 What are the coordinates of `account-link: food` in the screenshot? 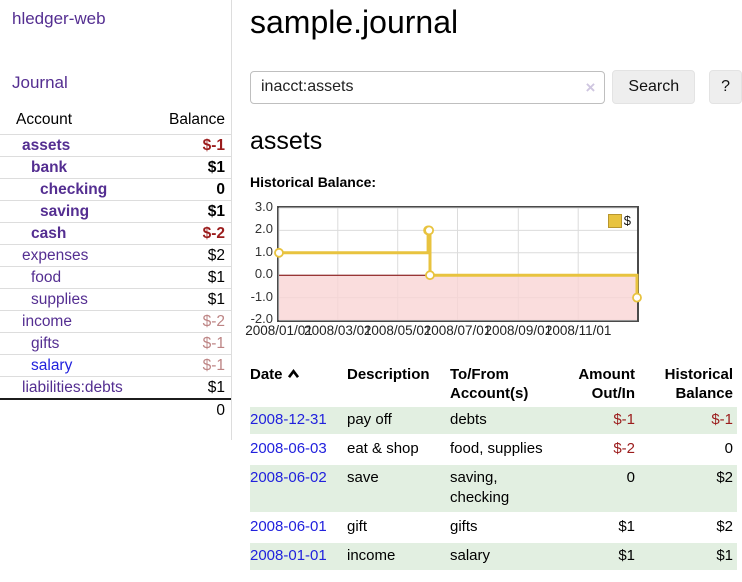 It's located at (46, 277).